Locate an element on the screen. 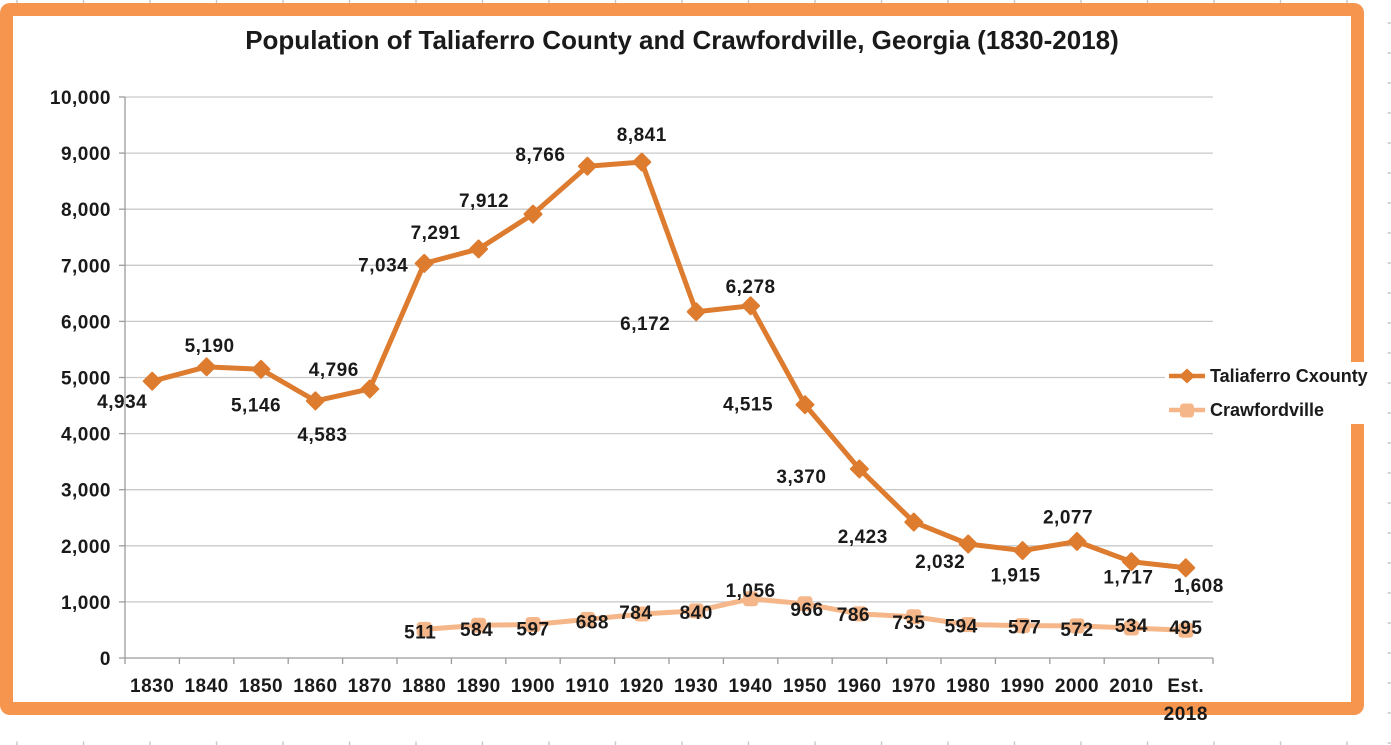 This screenshot has height=745, width=1391. x-axis-label: 1940 is located at coordinates (750, 686).